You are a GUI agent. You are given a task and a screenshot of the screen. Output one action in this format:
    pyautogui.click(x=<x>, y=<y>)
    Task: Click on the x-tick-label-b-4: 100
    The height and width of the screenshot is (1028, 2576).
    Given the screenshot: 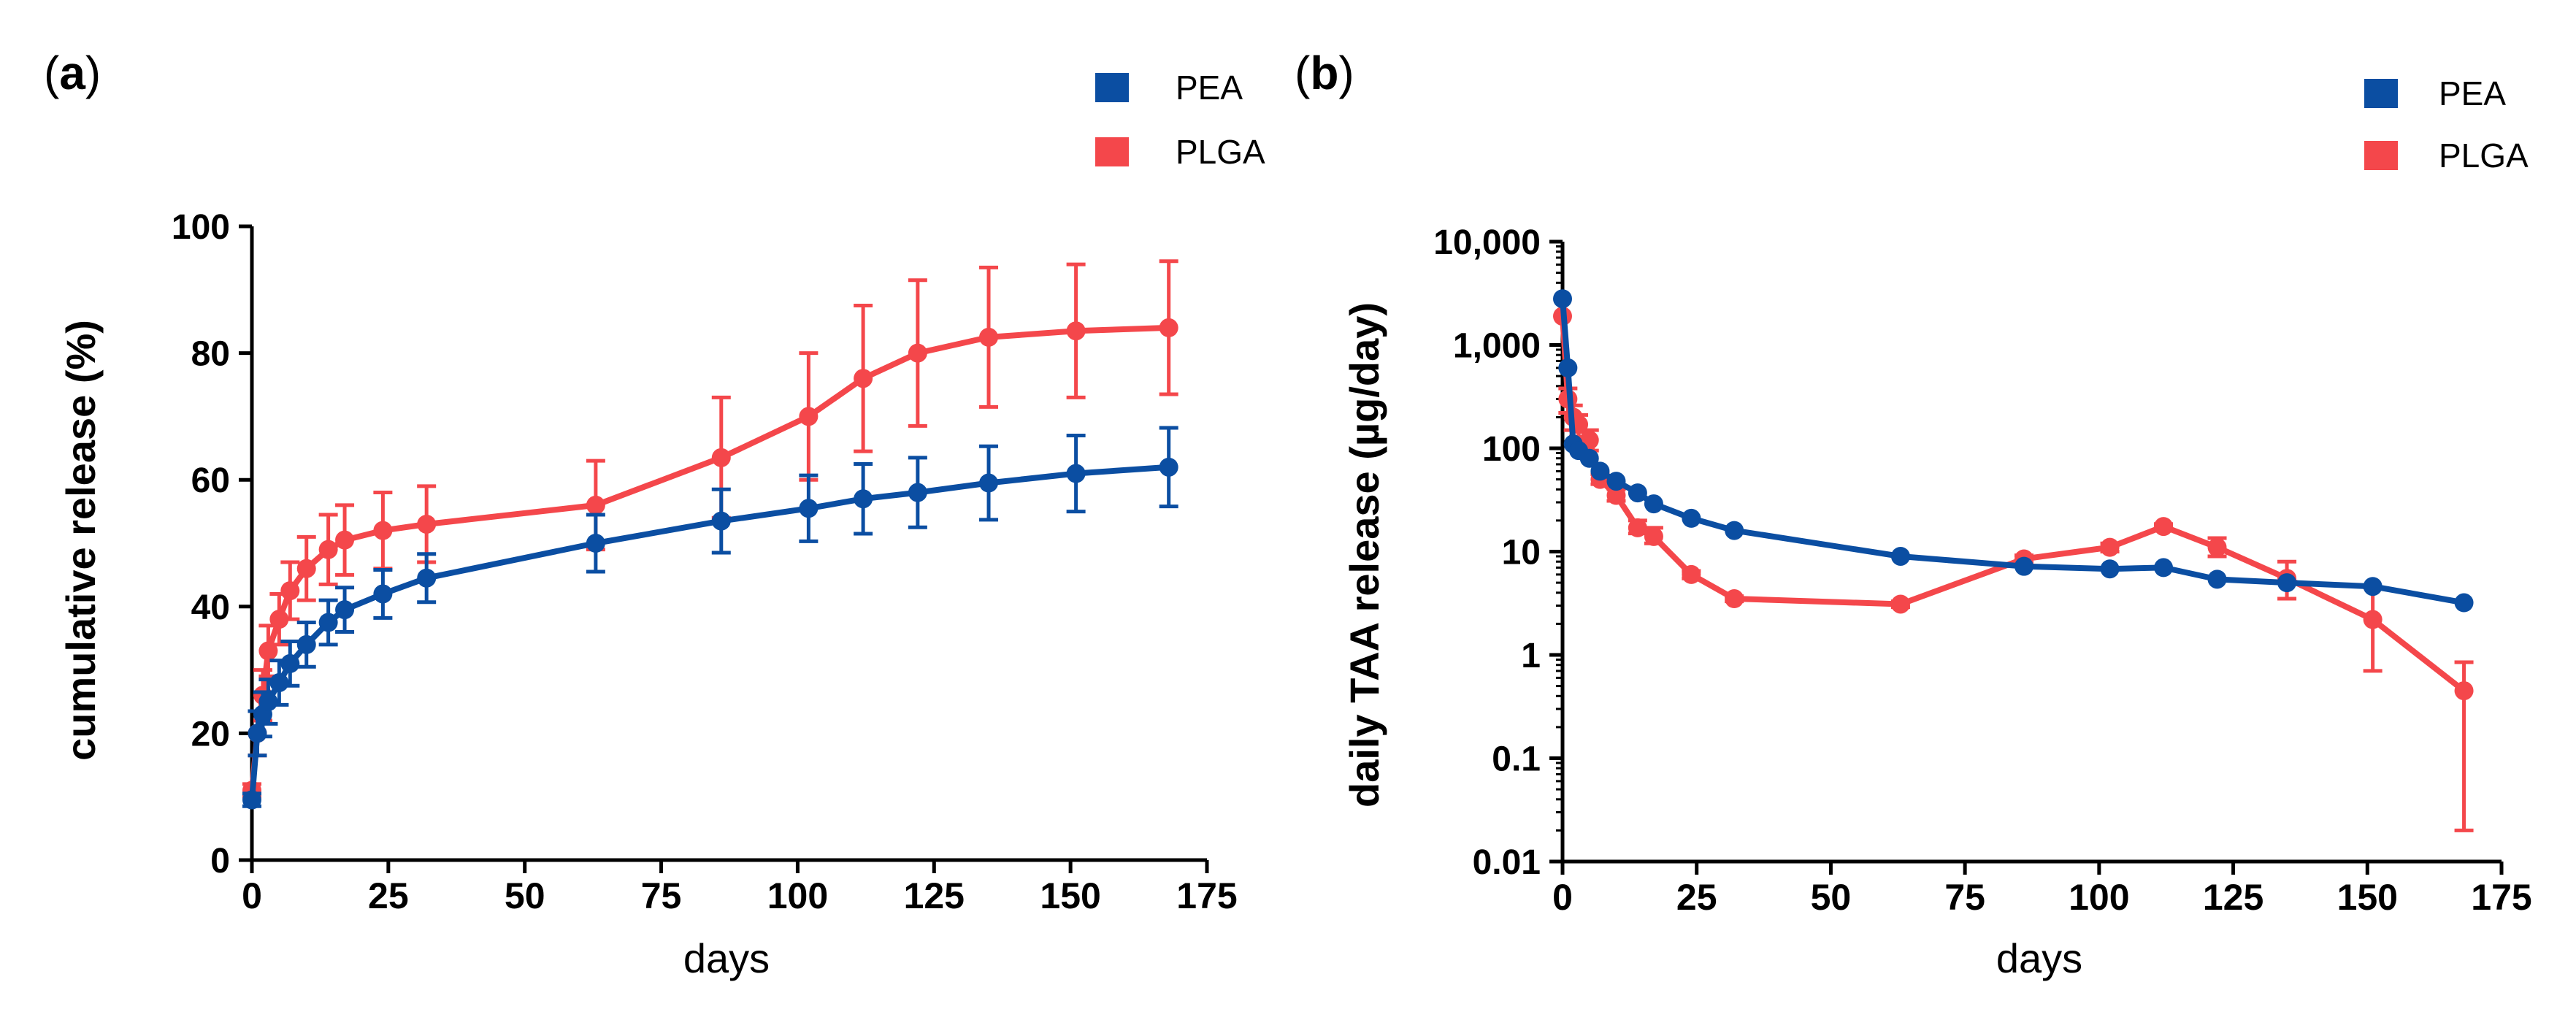 What is the action you would take?
    pyautogui.click(x=2099, y=897)
    